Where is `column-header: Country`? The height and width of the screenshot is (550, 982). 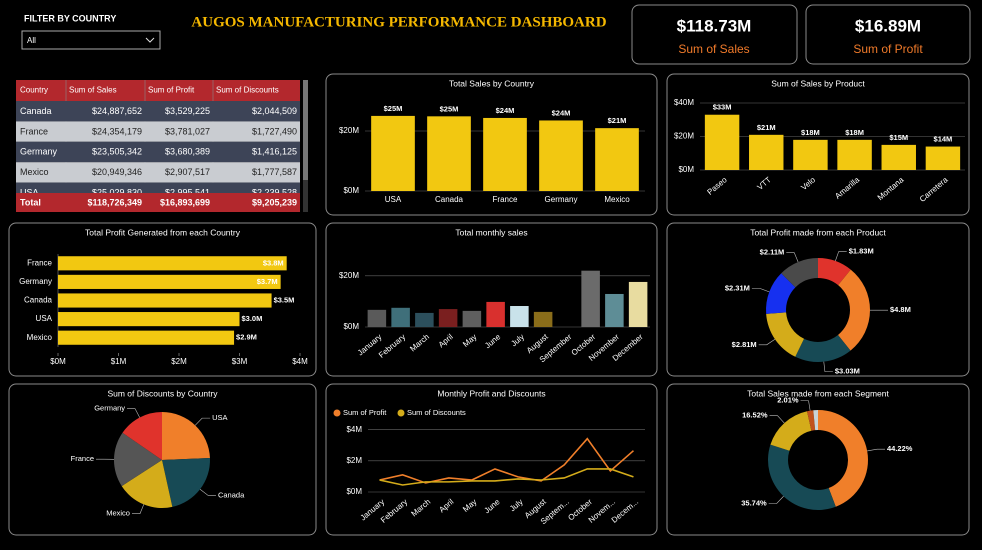
column-header: Country is located at coordinates (34, 90).